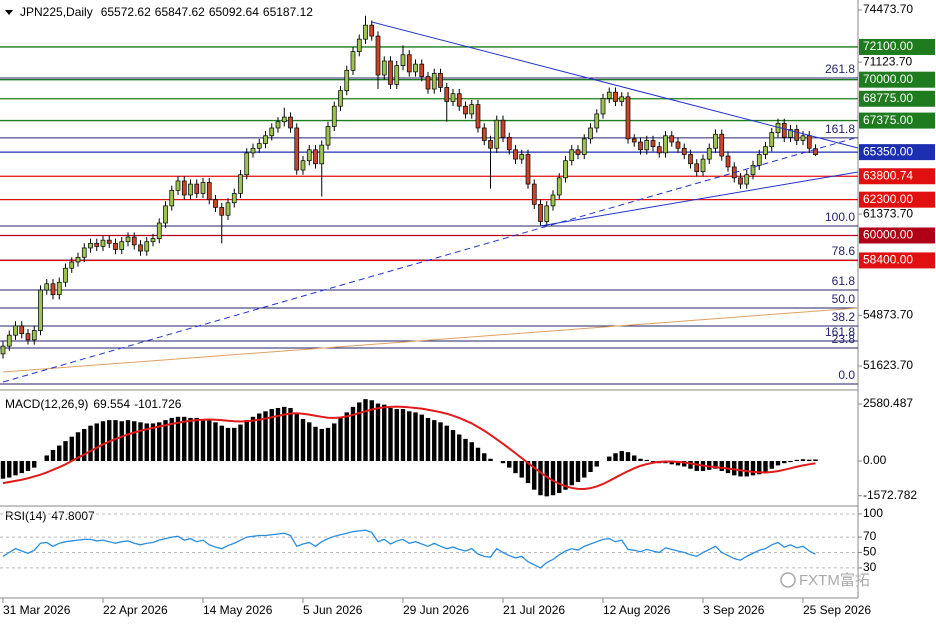  Describe the element at coordinates (844, 251) in the screenshot. I see `fib-label: 78.6` at that location.